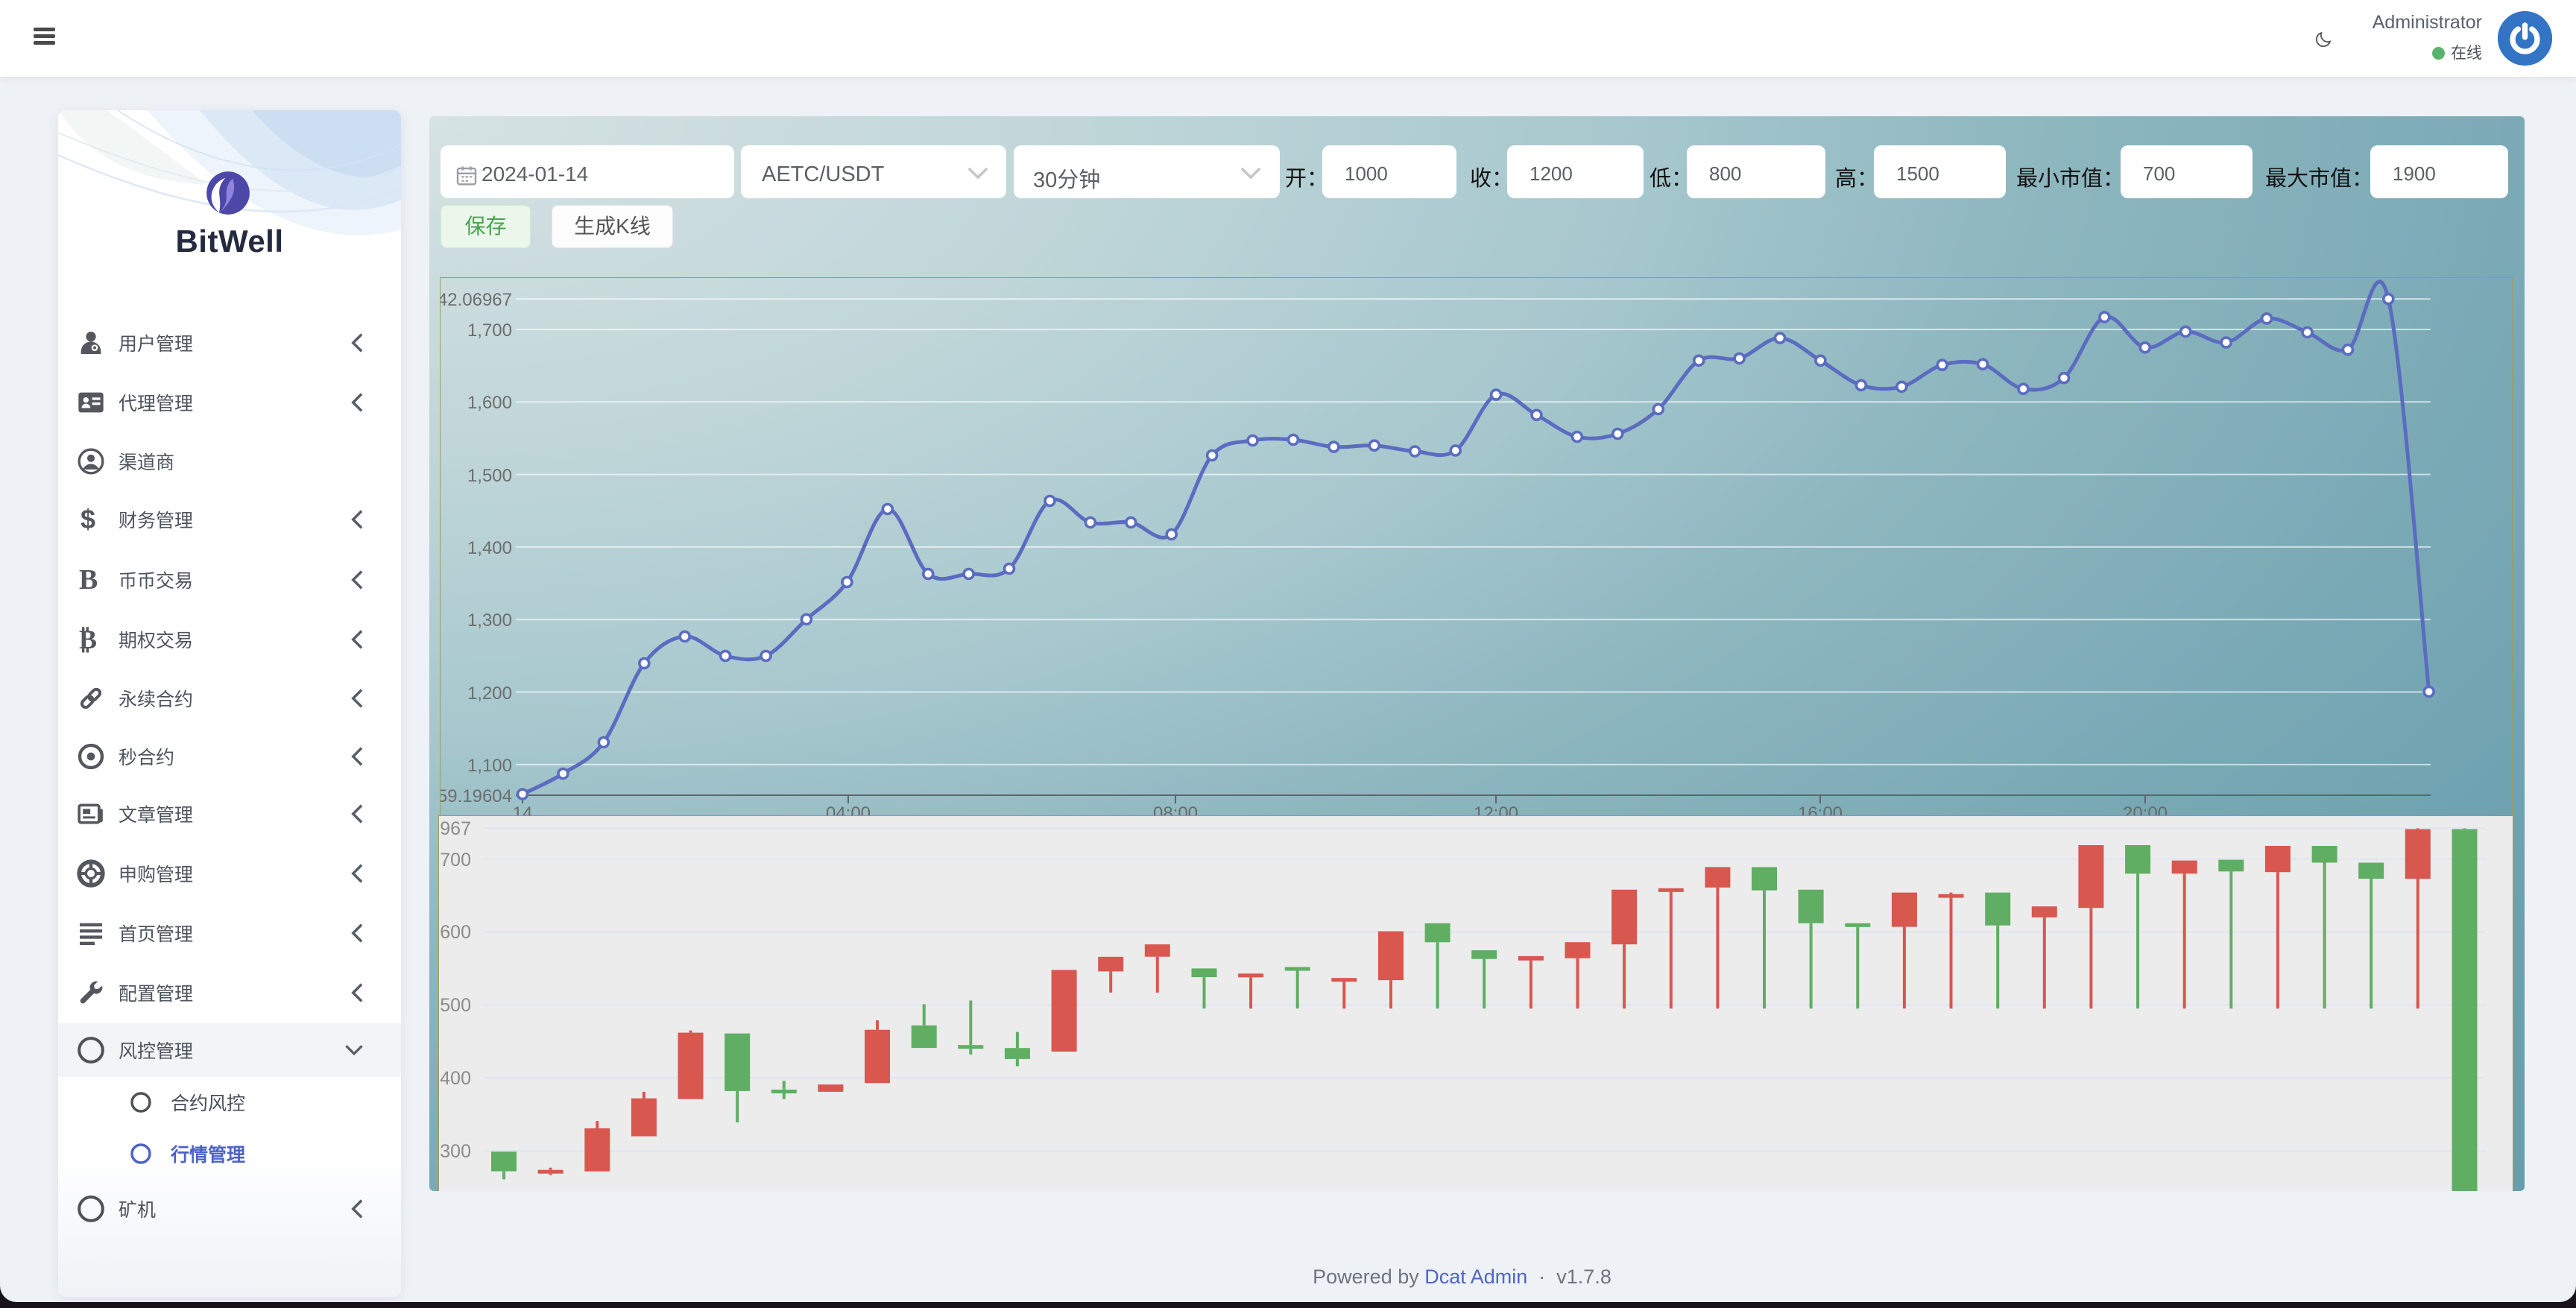 This screenshot has width=2576, height=1308. Describe the element at coordinates (455, 1005) in the screenshot. I see `svg-text: 500` at that location.